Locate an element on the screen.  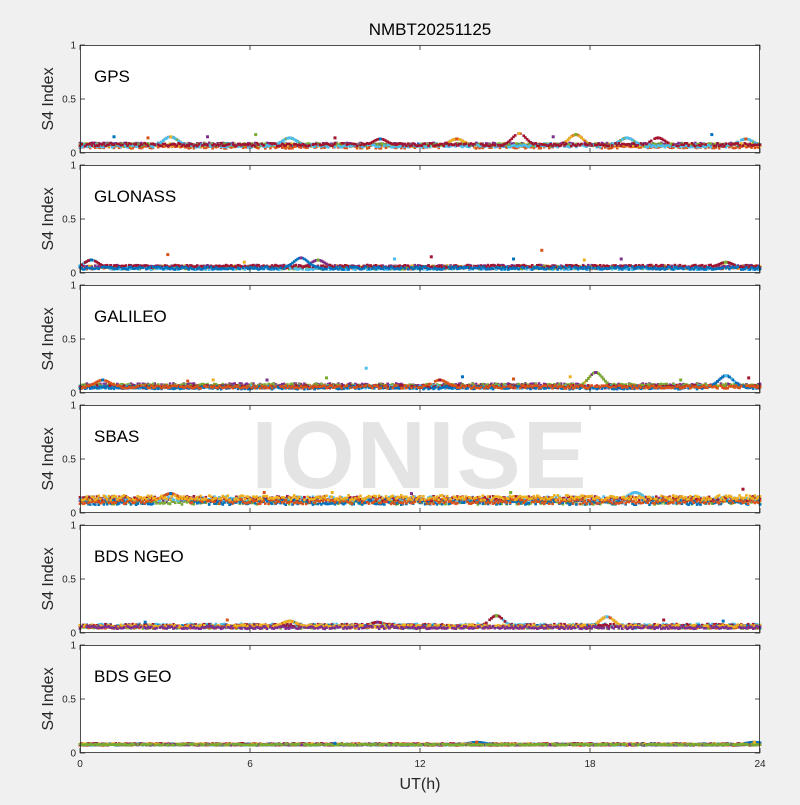
panel-label: GLONASS is located at coordinates (135, 196).